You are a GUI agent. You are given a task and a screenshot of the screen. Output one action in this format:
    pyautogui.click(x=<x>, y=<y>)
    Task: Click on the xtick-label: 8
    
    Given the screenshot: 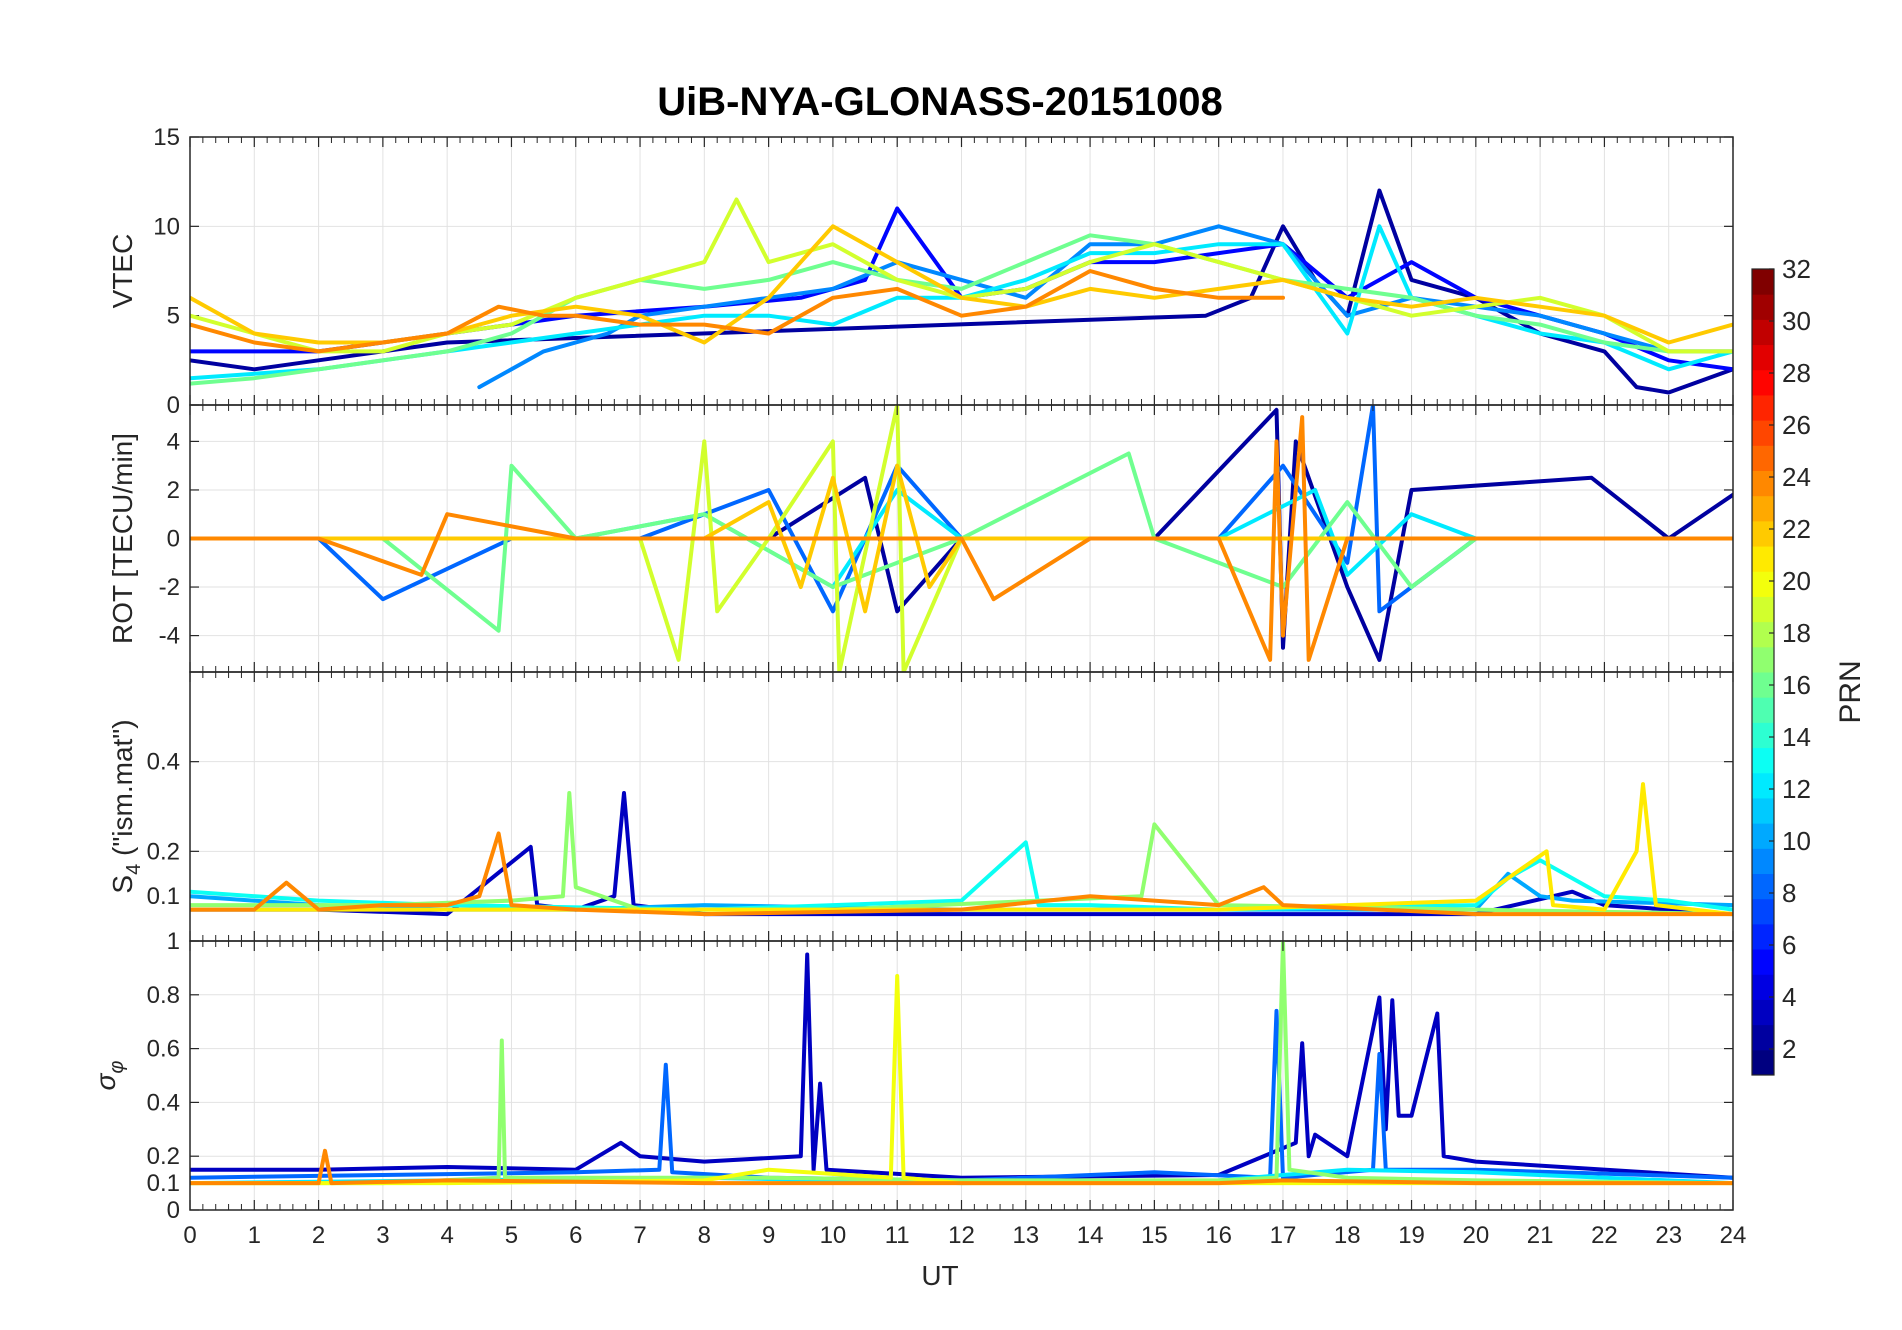 What is the action you would take?
    pyautogui.click(x=704, y=1235)
    